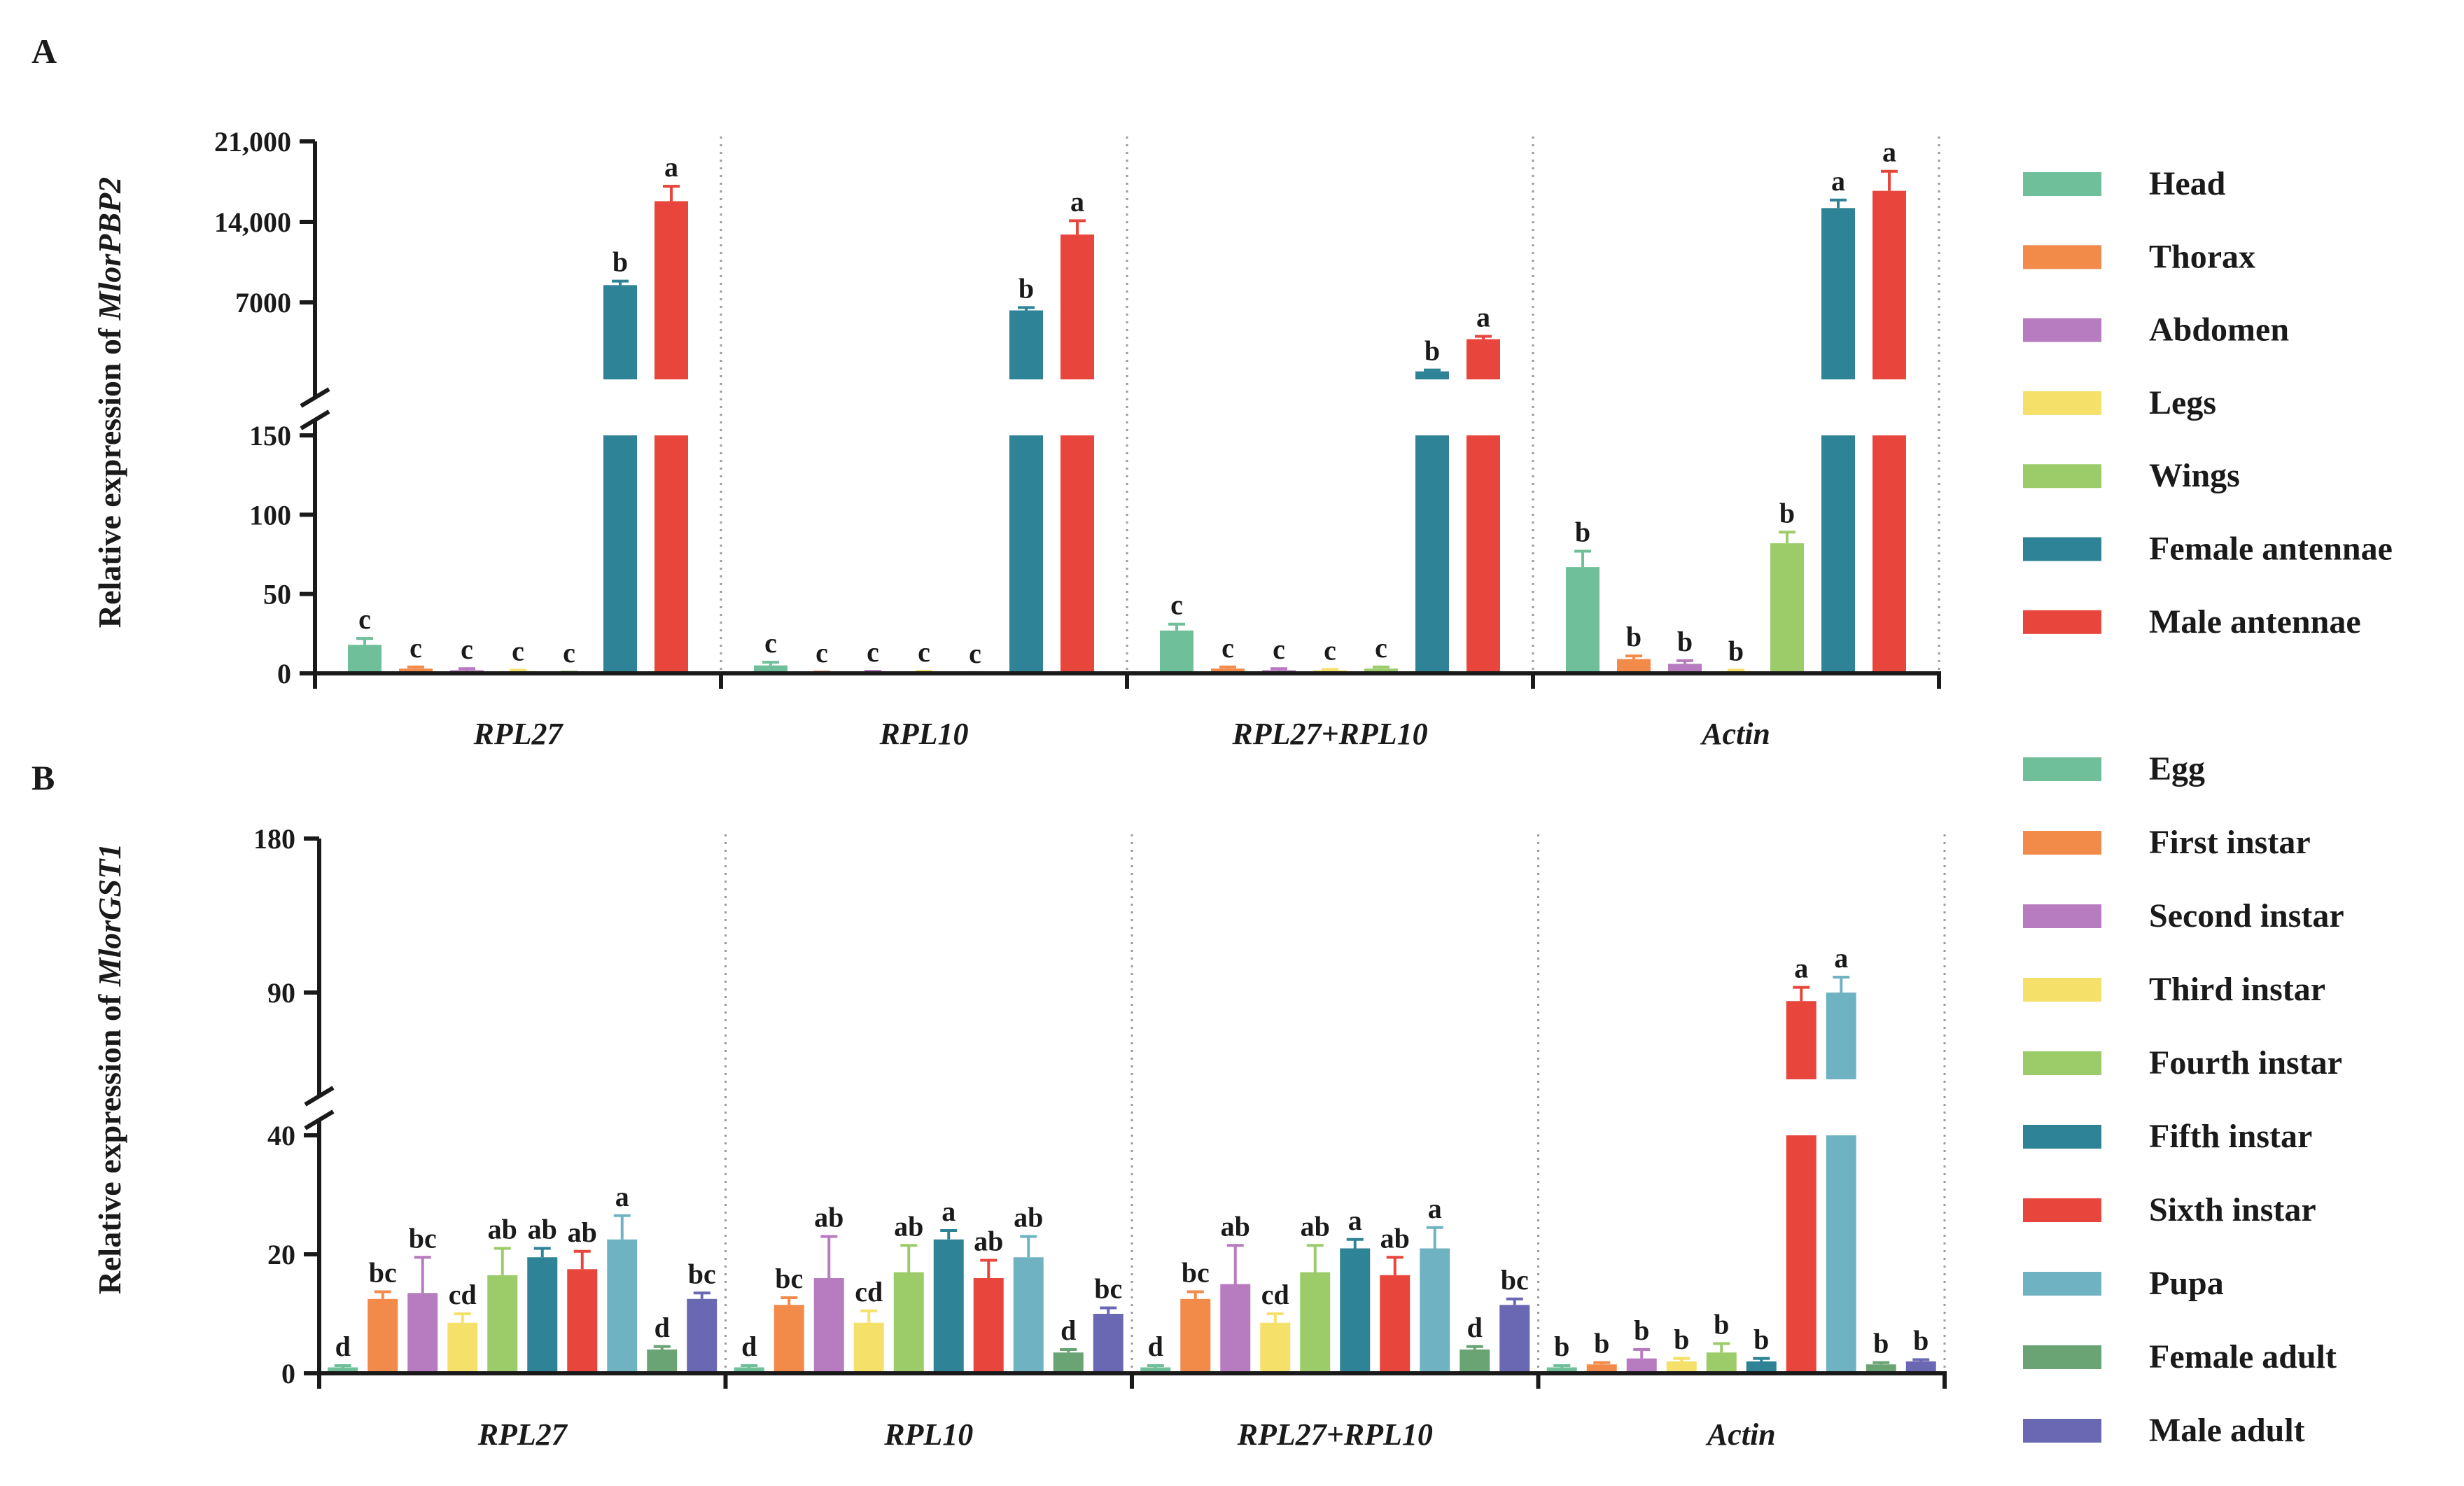  I want to click on bar-wings-rpl27-rpl10, so click(1381, 670).